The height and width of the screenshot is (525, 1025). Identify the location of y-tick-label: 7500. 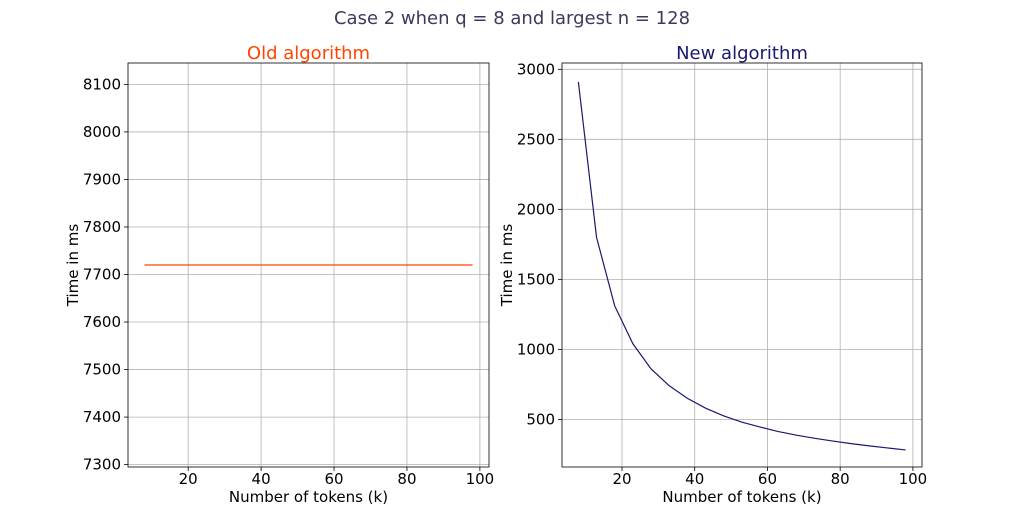
(102, 370).